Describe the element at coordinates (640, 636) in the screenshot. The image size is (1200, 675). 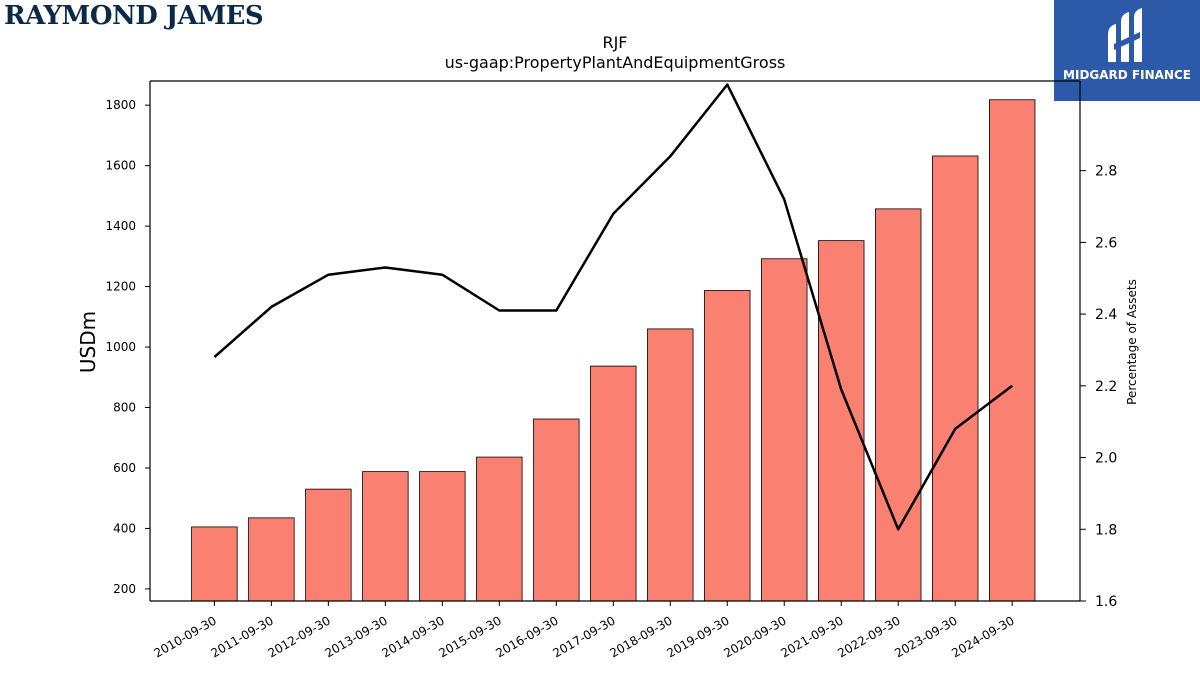
I see `x-tick-label: 2018-09-30` at that location.